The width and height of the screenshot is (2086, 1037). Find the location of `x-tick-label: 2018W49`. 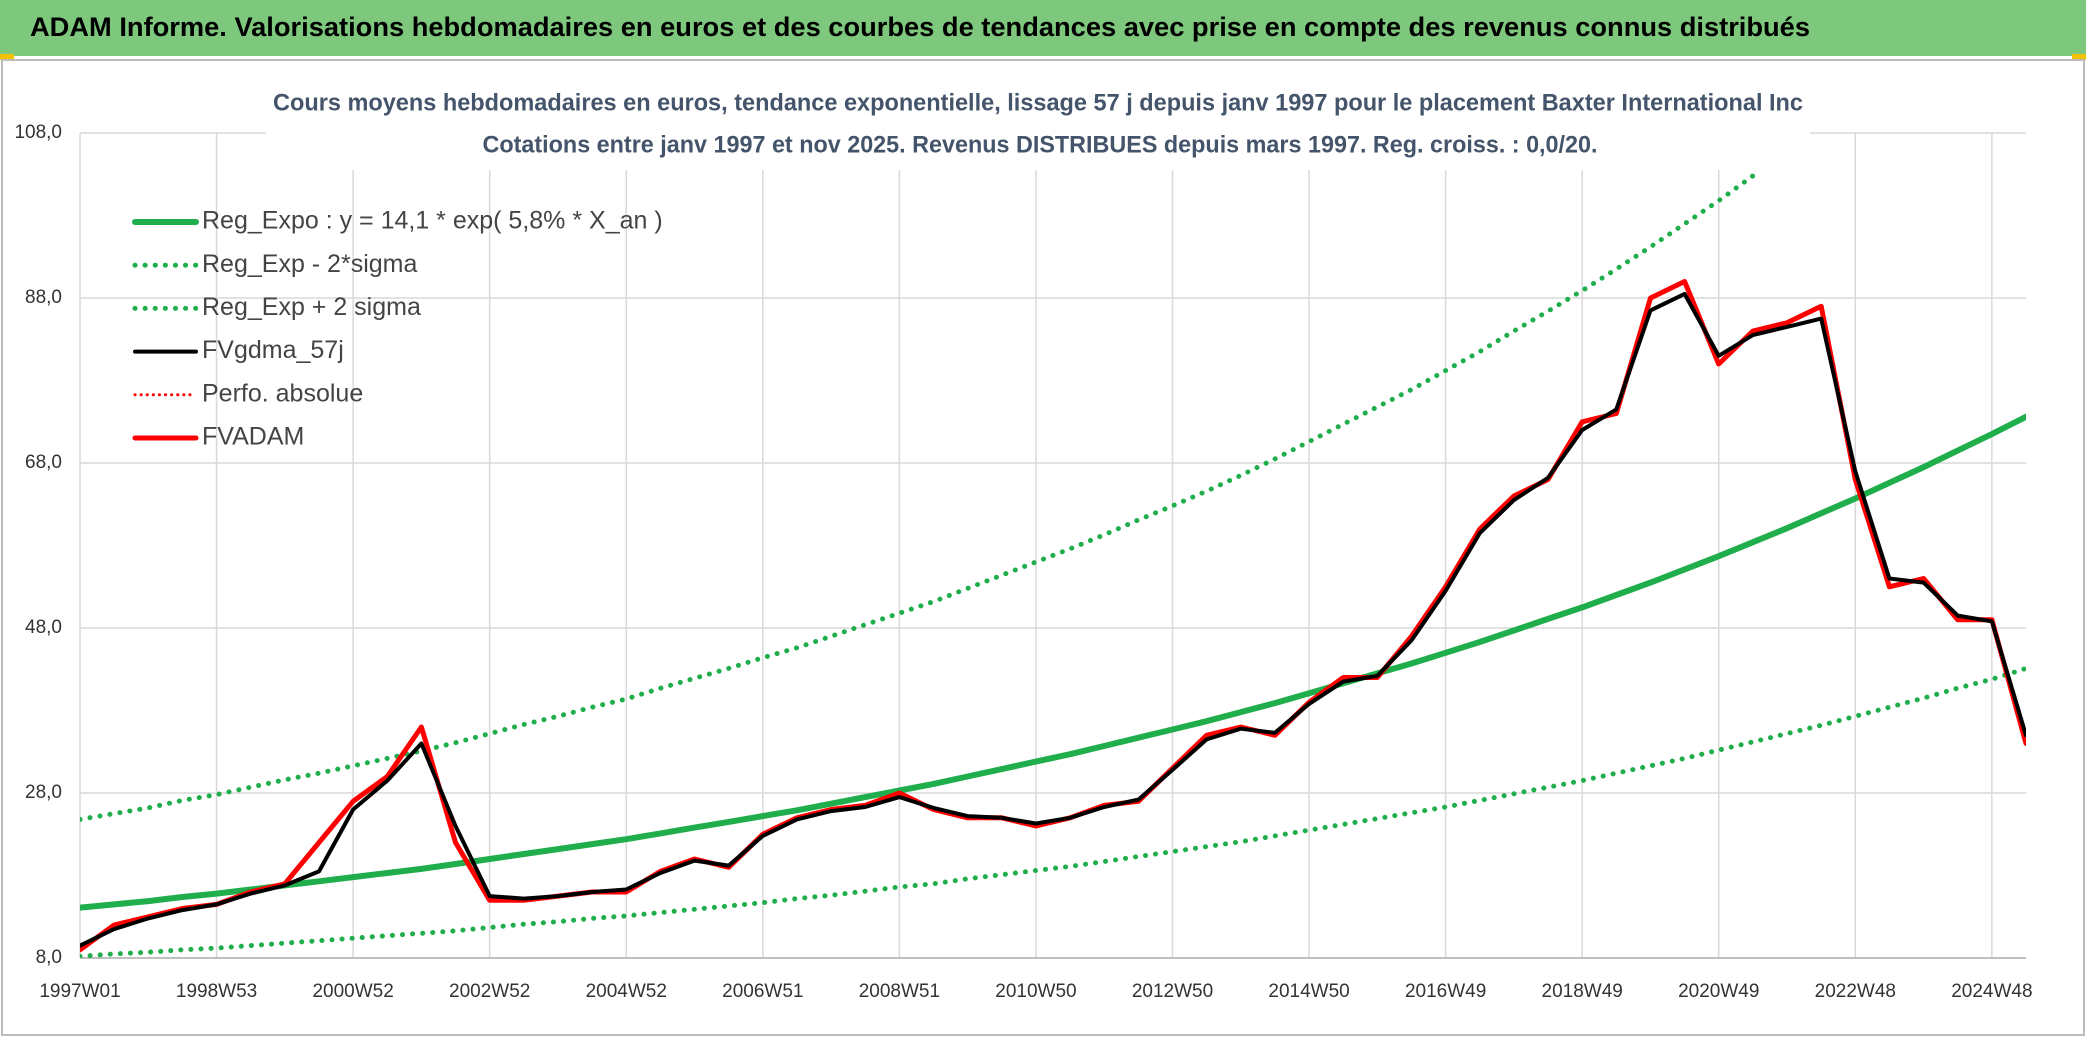

x-tick-label: 2018W49 is located at coordinates (1582, 991).